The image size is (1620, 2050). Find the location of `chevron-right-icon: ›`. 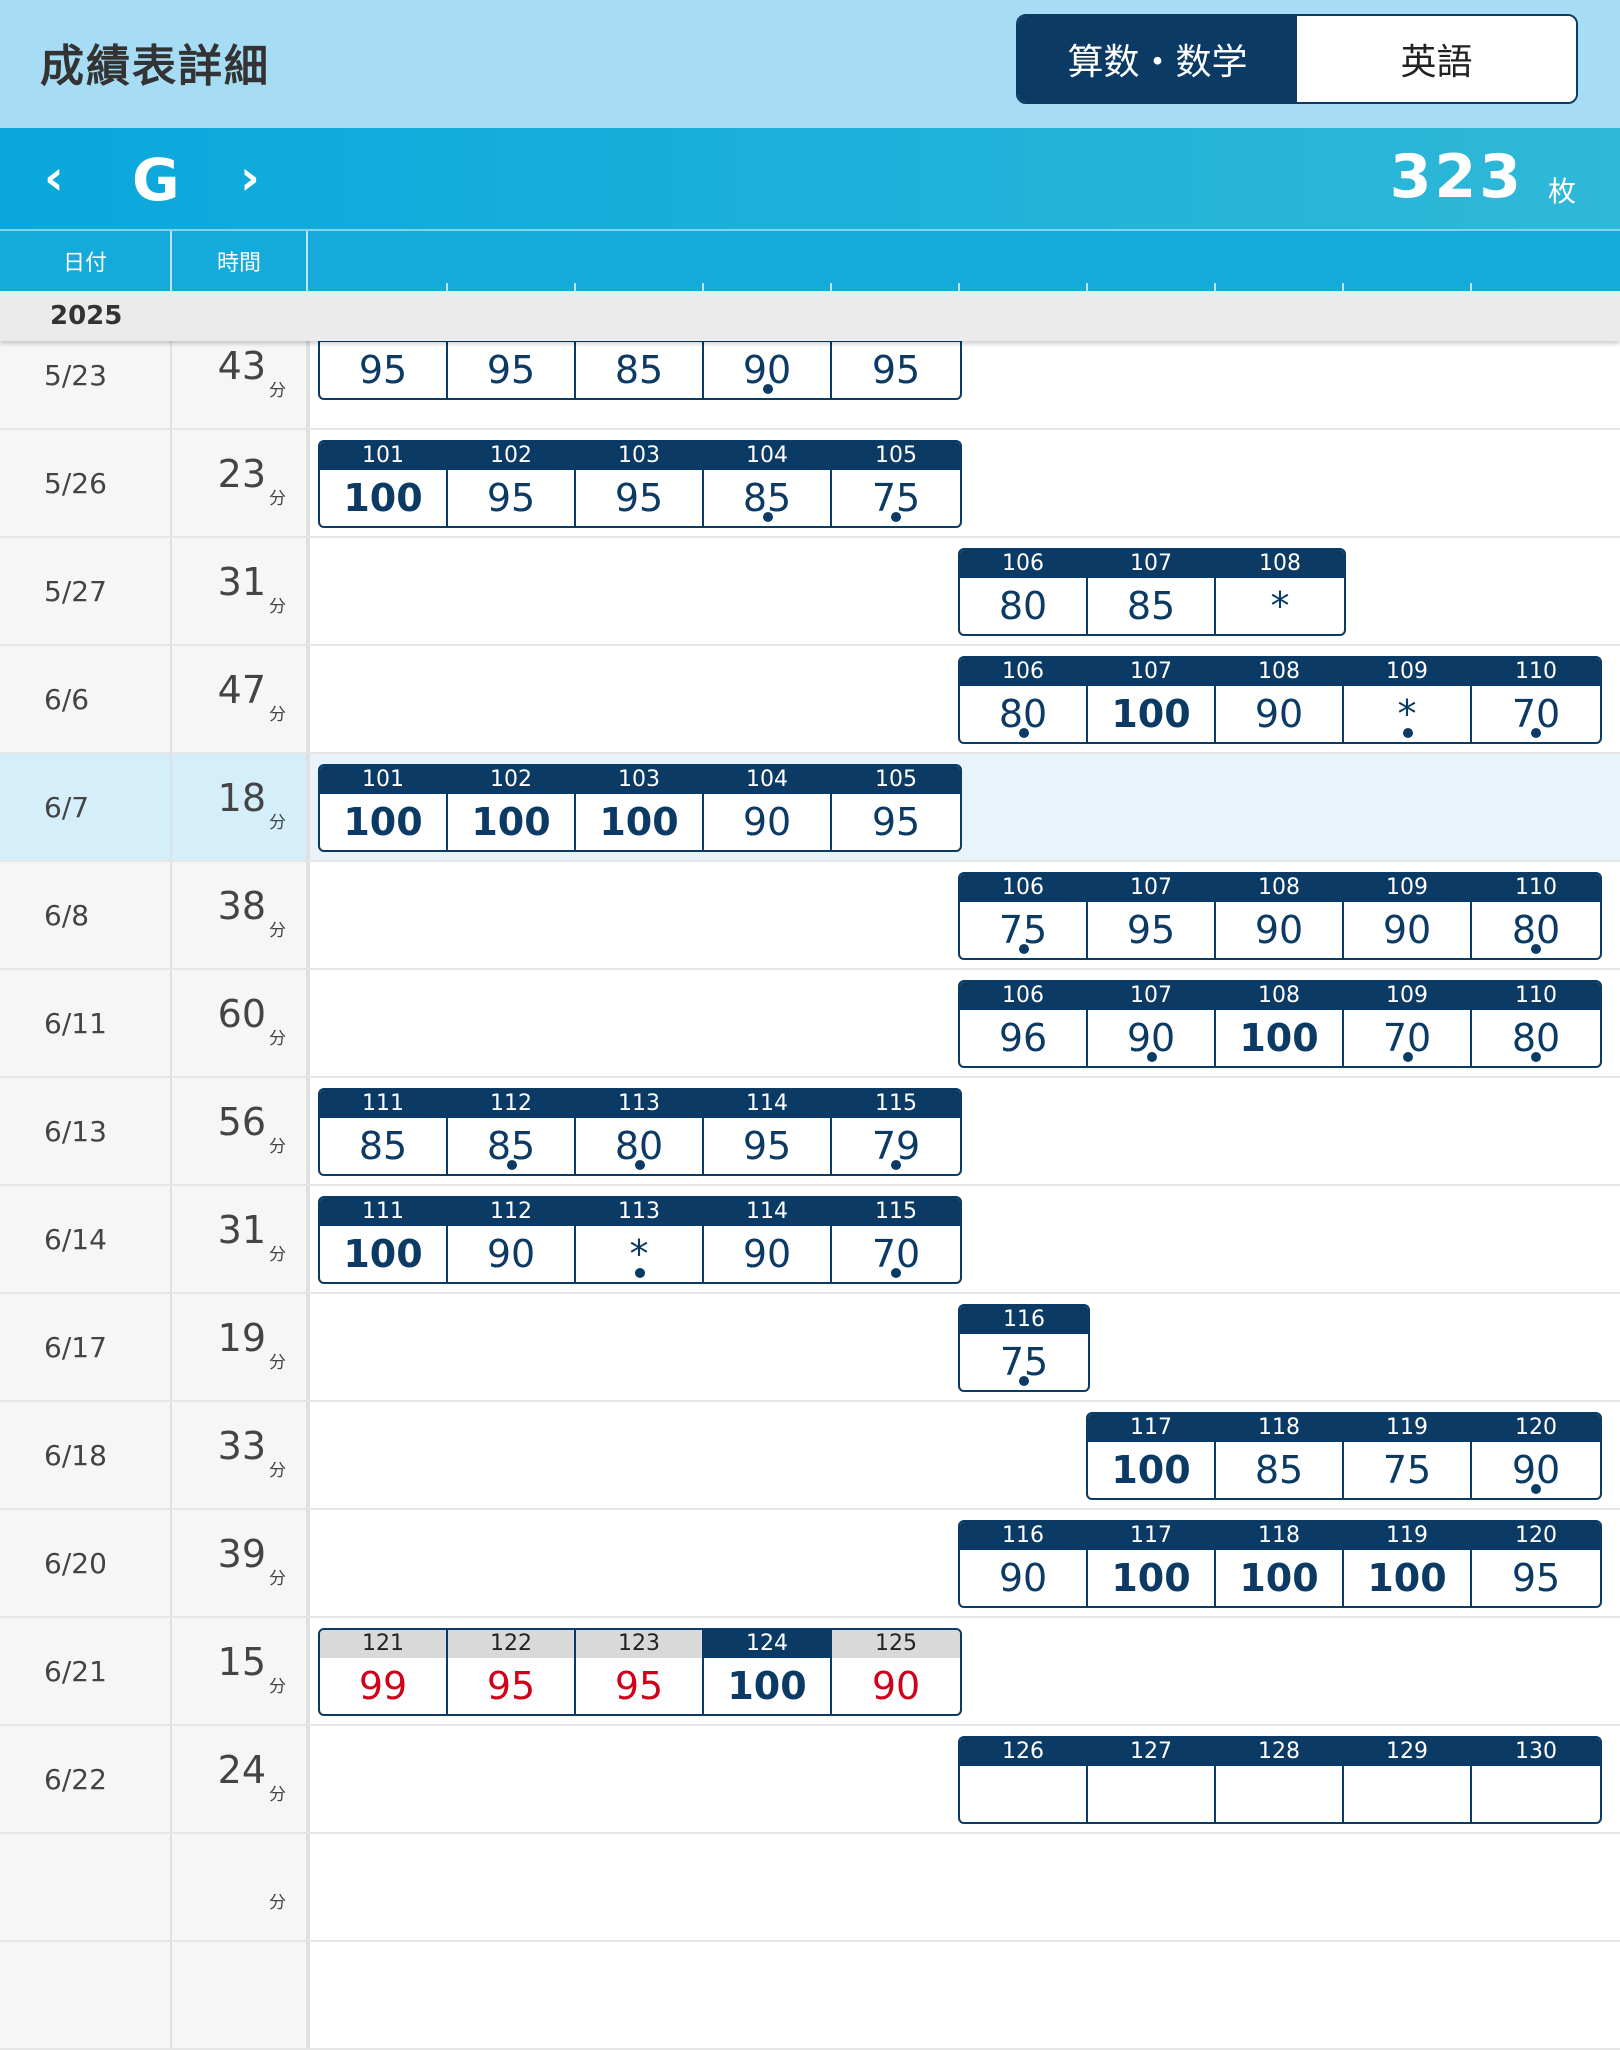

chevron-right-icon: › is located at coordinates (250, 178).